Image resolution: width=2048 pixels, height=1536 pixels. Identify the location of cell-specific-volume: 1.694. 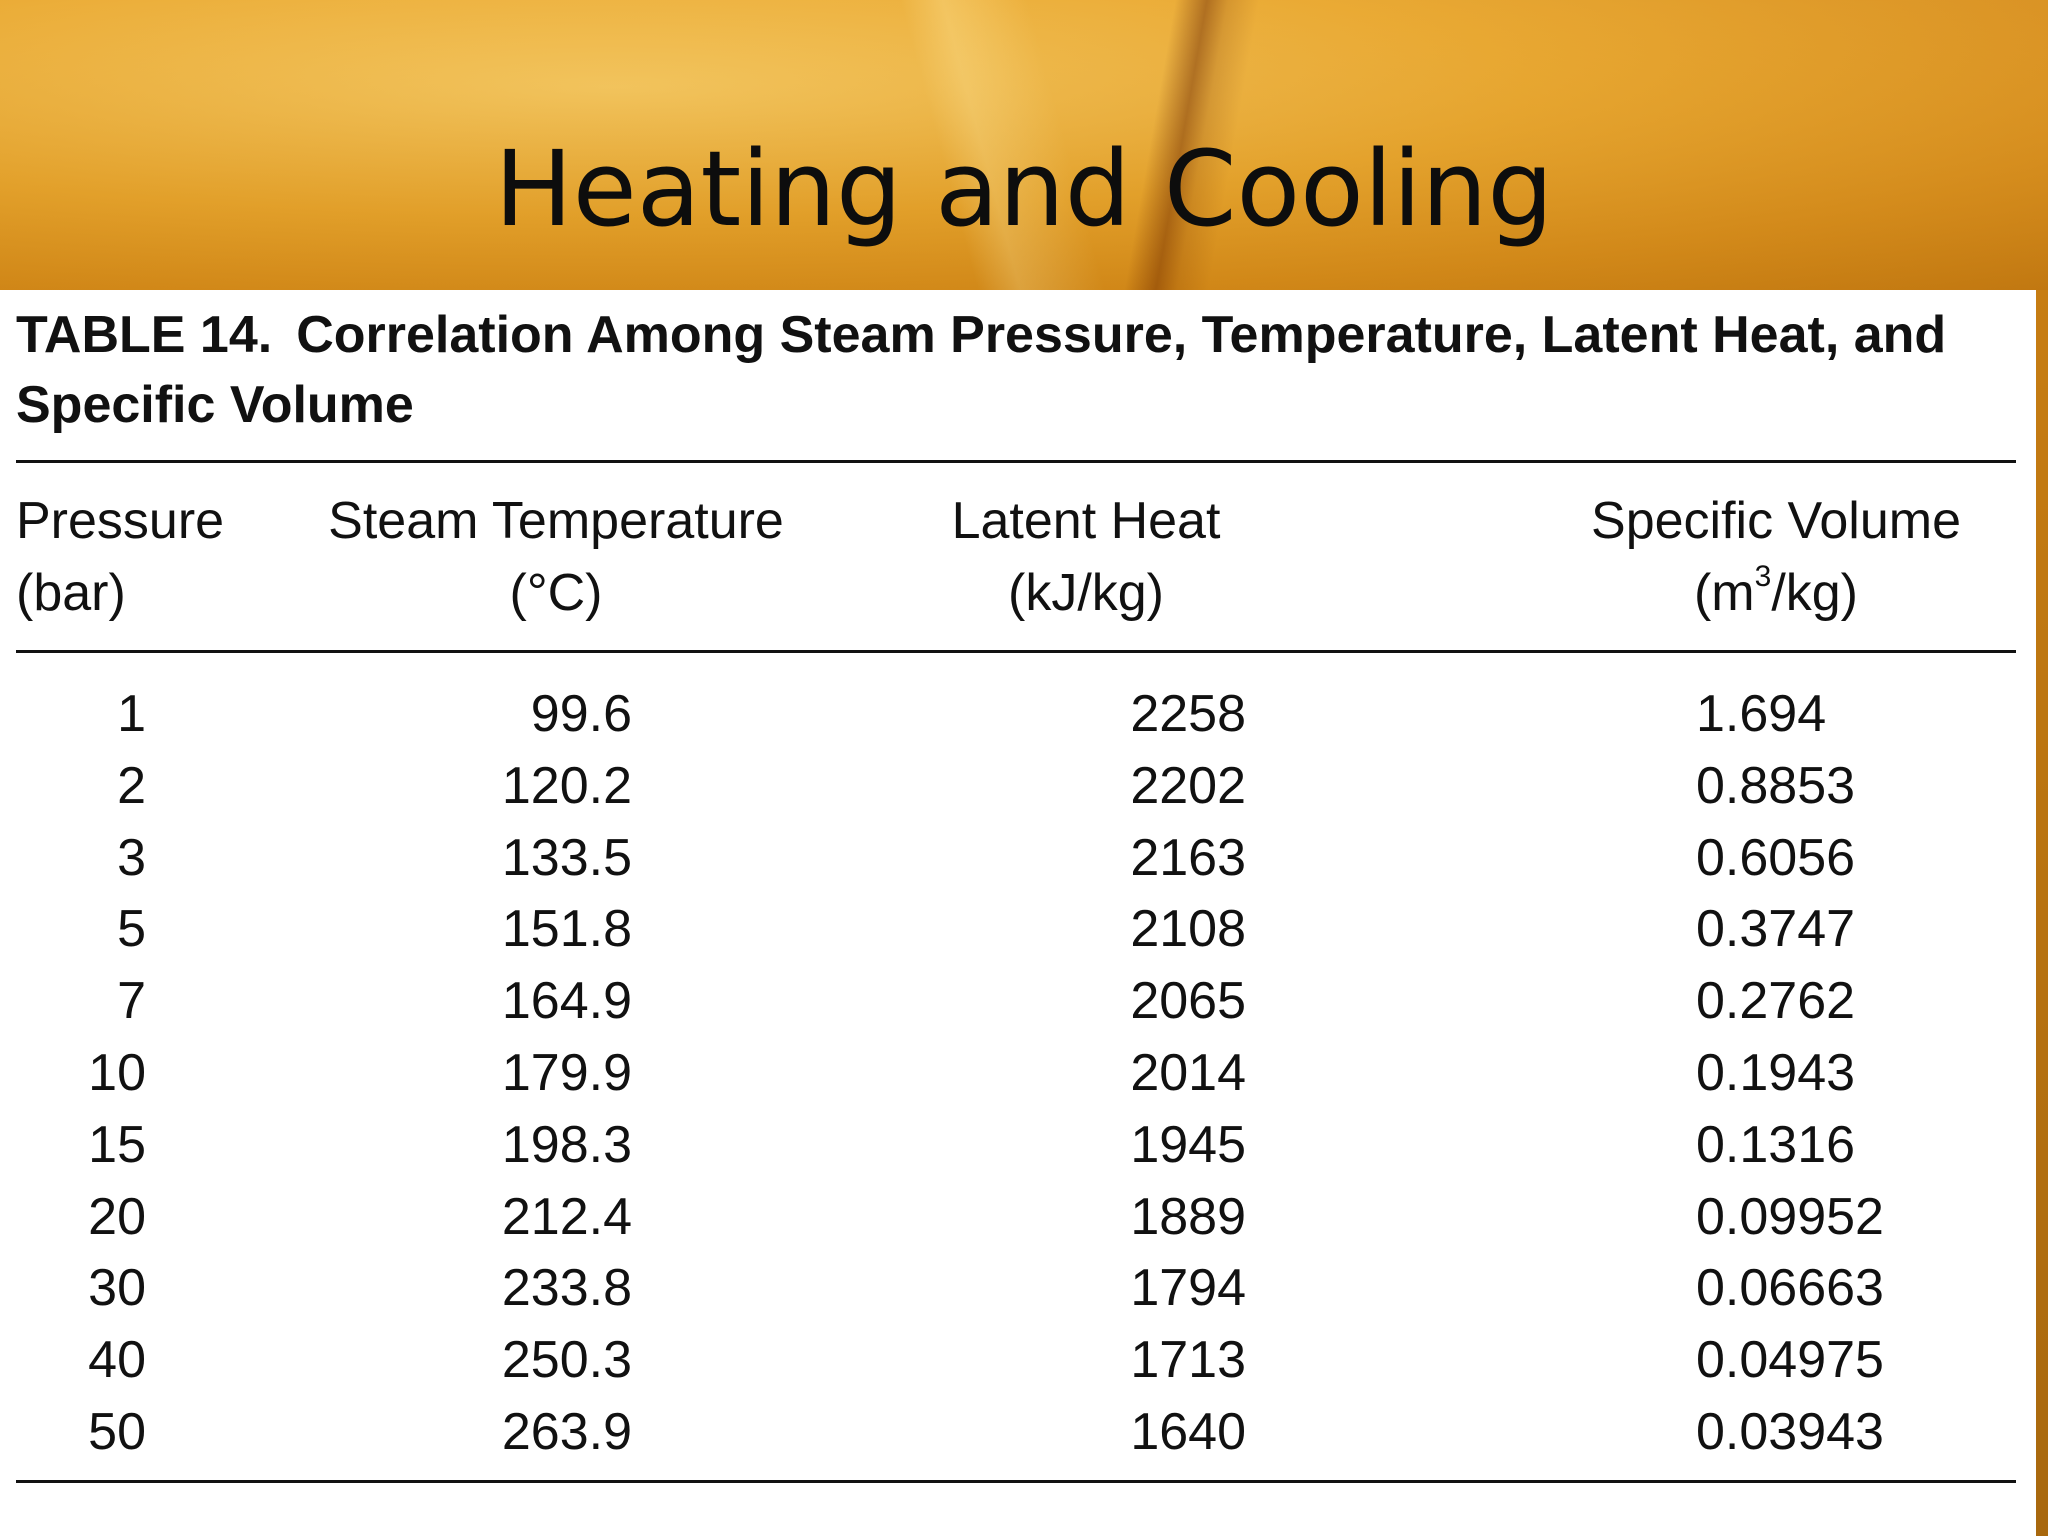
(1761, 714).